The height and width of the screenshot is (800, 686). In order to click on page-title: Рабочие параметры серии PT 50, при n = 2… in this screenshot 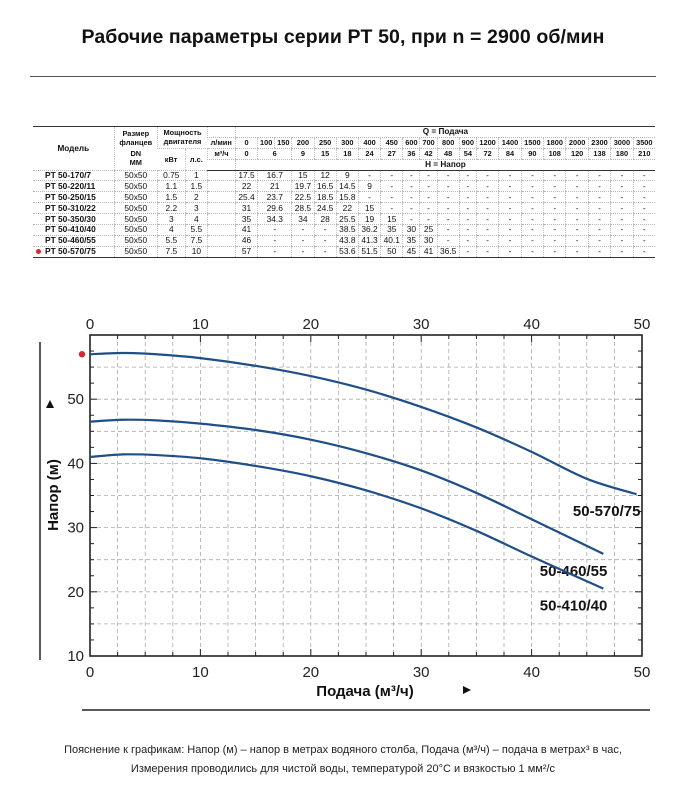, I will do `click(343, 37)`.